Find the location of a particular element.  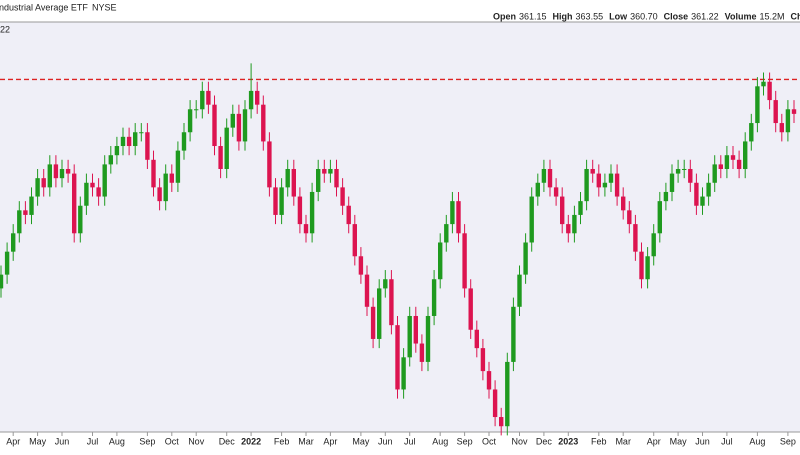

exchange: NYSE is located at coordinates (104, 7).